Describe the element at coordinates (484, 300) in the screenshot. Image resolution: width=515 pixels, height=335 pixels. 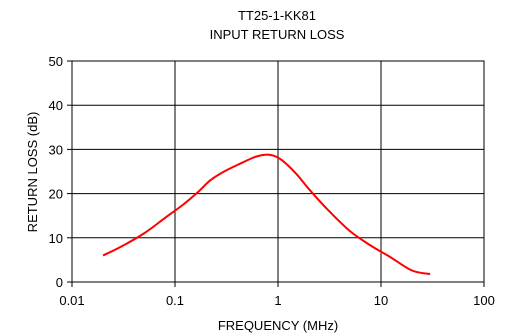
I see `x-tick-label: 100` at that location.